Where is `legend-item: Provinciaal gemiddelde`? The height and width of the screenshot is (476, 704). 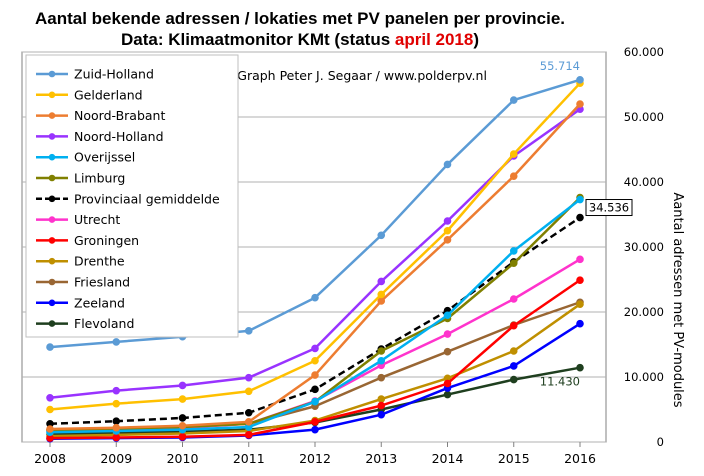
legend-item: Provinciaal gemiddelde is located at coordinates (128, 198).